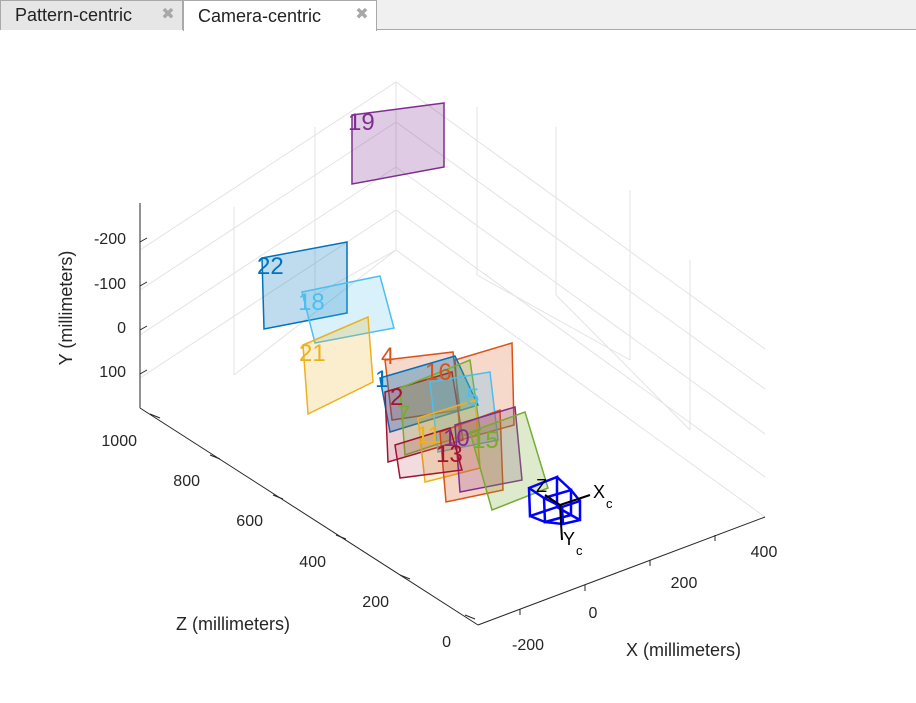 The height and width of the screenshot is (703, 916). I want to click on z-tick-label: 800, so click(186, 481).